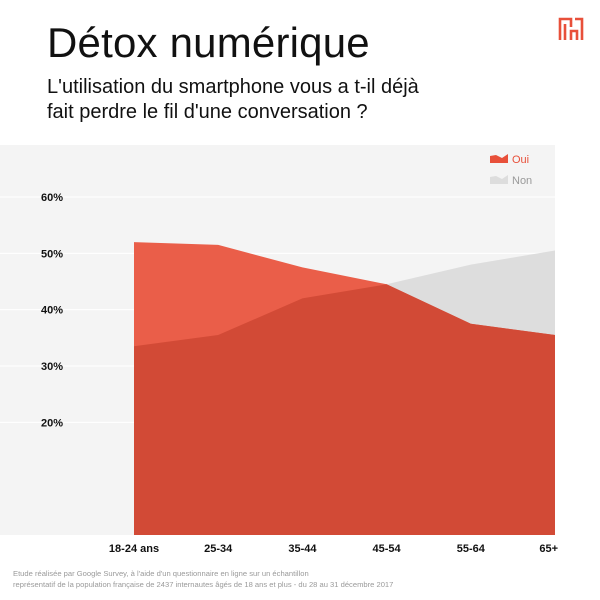 The height and width of the screenshot is (600, 600). I want to click on y-axis-ticks: 20% 30% 40% 50% 60%, so click(52, 310).